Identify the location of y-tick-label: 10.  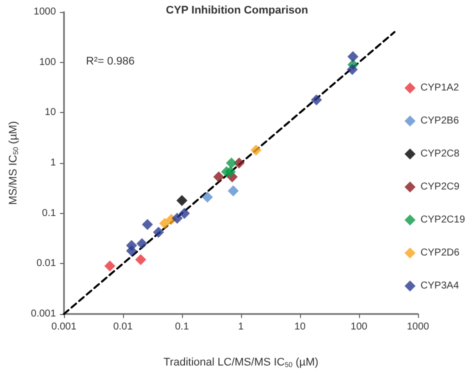
(50, 112).